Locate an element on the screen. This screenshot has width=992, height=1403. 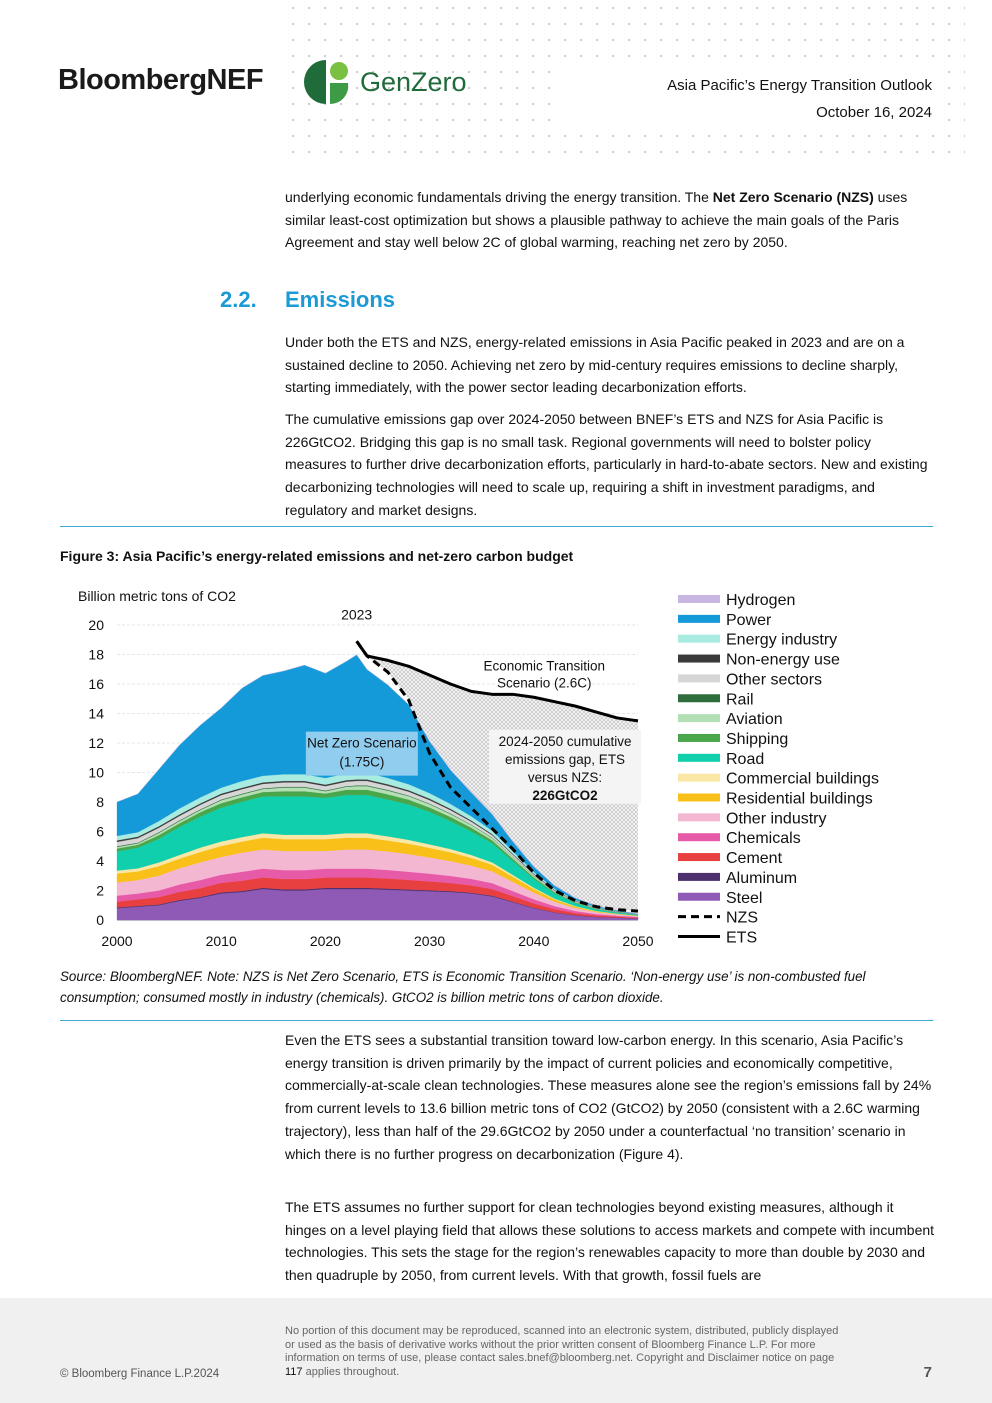
line-ets is located at coordinates (497, 681).